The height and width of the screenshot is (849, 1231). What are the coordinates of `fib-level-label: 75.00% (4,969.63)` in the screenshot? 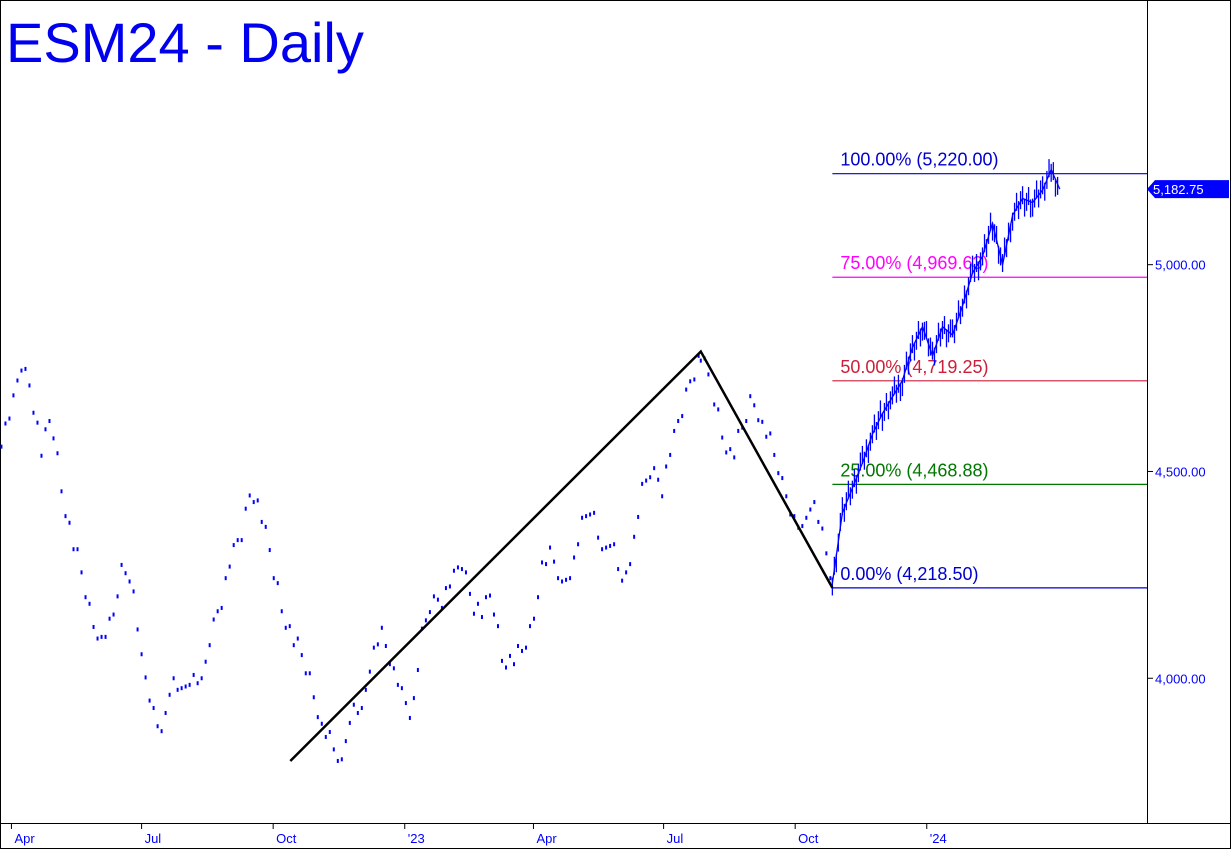 It's located at (914, 263).